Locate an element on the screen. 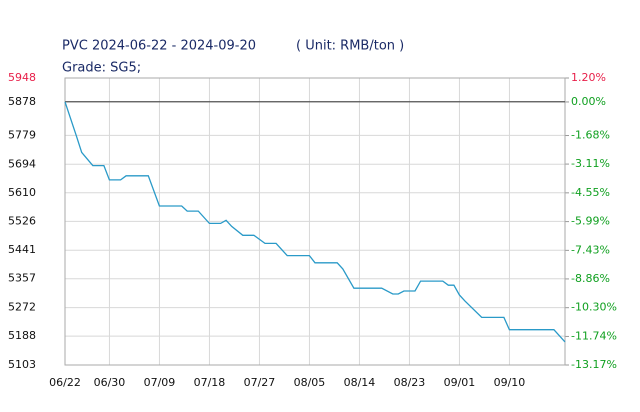  y-tick-label: 5103 is located at coordinates (22, 364).